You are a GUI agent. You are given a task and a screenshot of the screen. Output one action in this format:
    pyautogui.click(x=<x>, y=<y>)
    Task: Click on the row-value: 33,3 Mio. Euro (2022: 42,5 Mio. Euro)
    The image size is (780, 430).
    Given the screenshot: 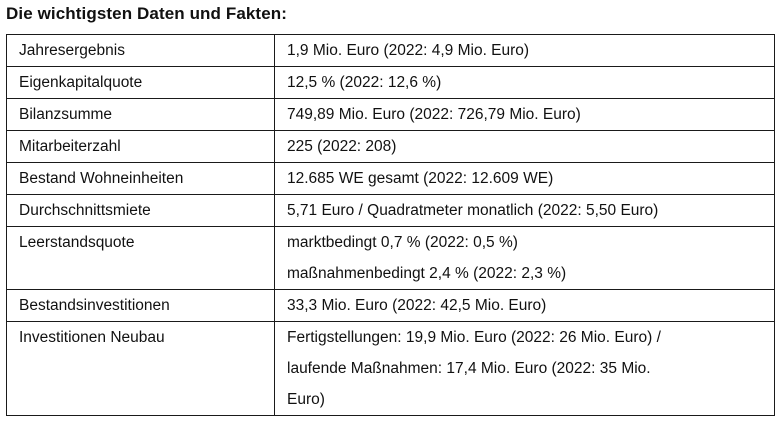 What is the action you would take?
    pyautogui.click(x=524, y=305)
    